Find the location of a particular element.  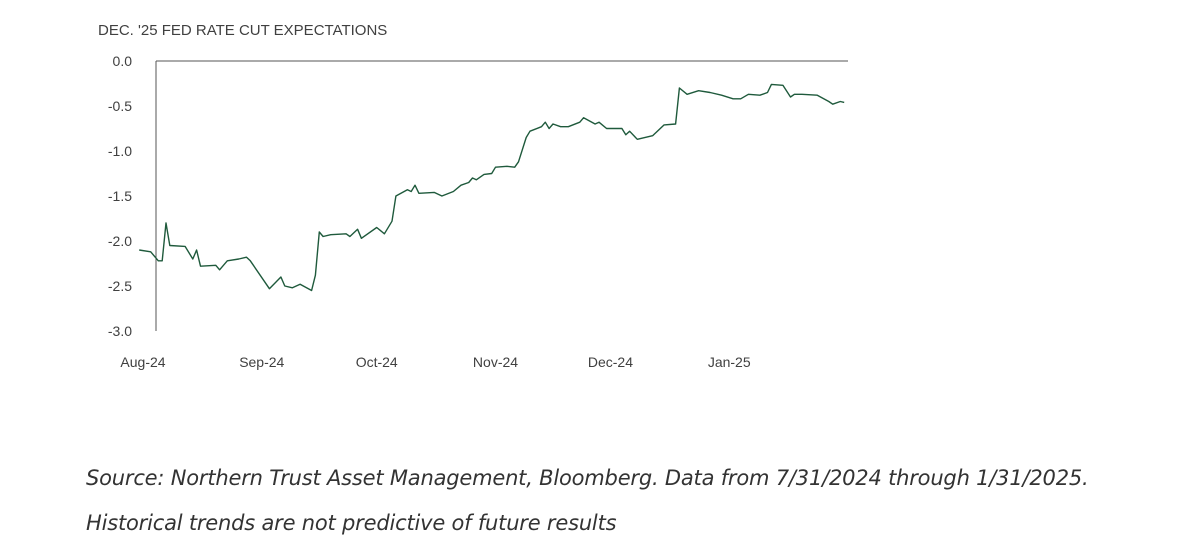

x-tick-label: Dec-24 is located at coordinates (610, 362).